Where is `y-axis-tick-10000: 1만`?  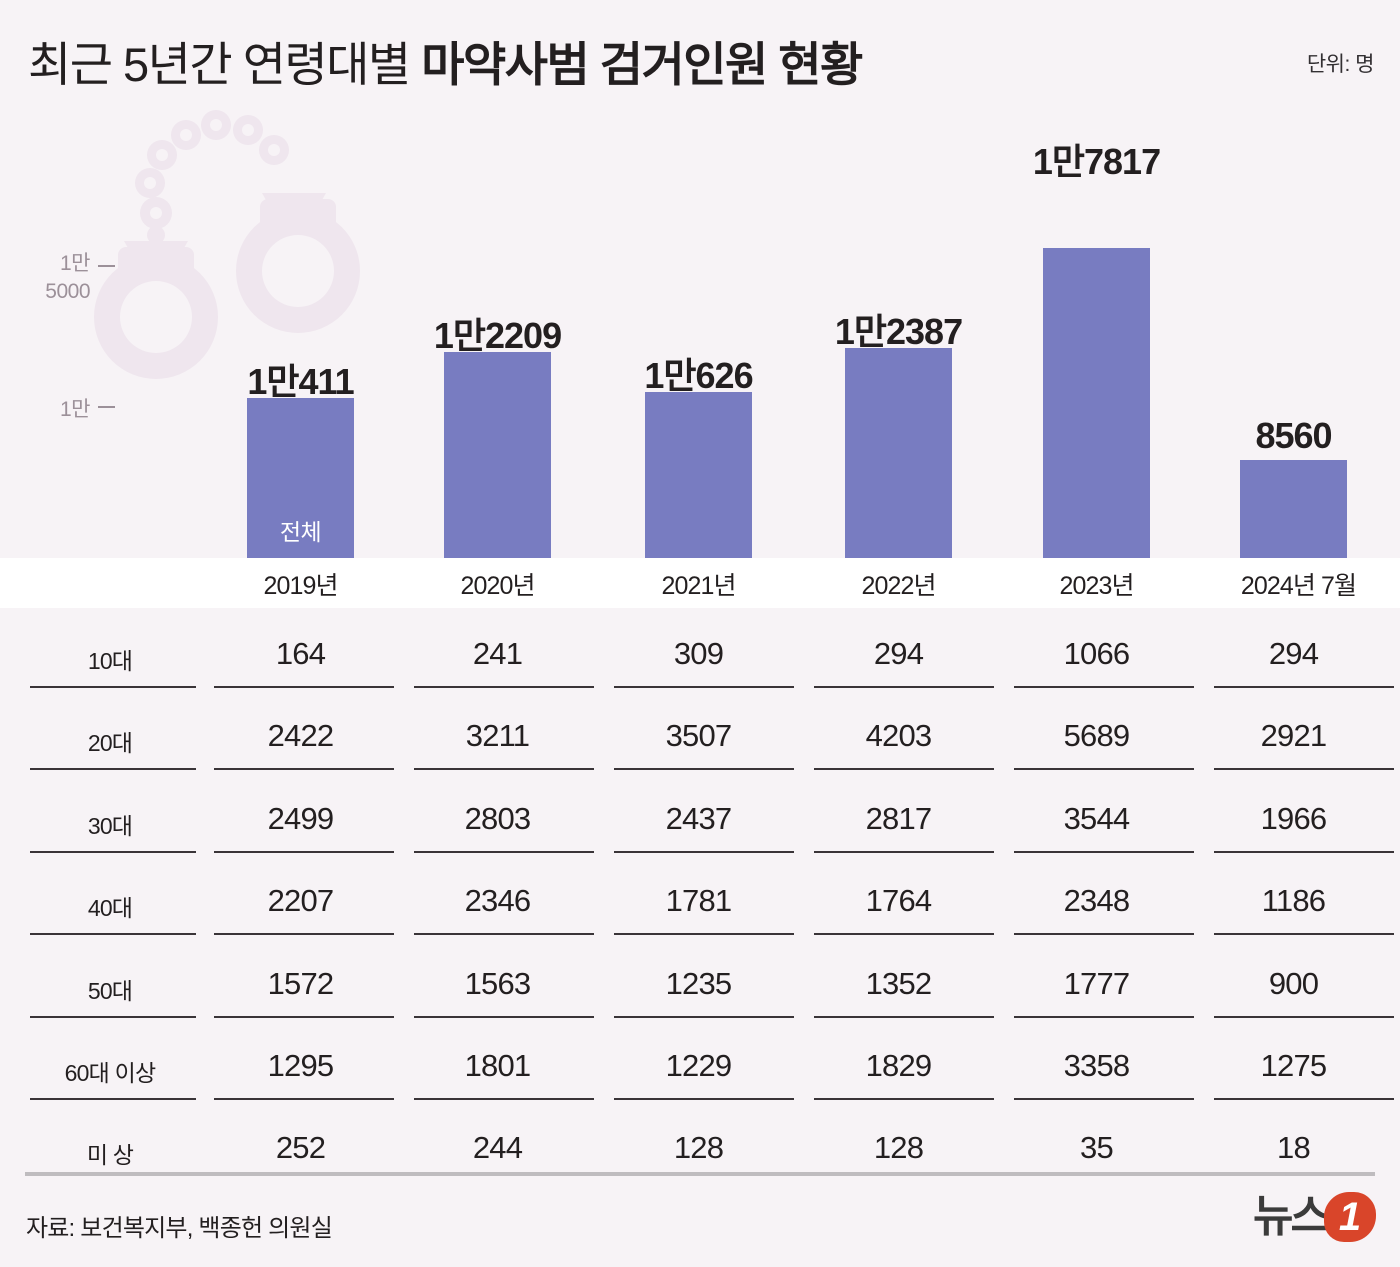
y-axis-tick-10000: 1만 is located at coordinates (50, 408).